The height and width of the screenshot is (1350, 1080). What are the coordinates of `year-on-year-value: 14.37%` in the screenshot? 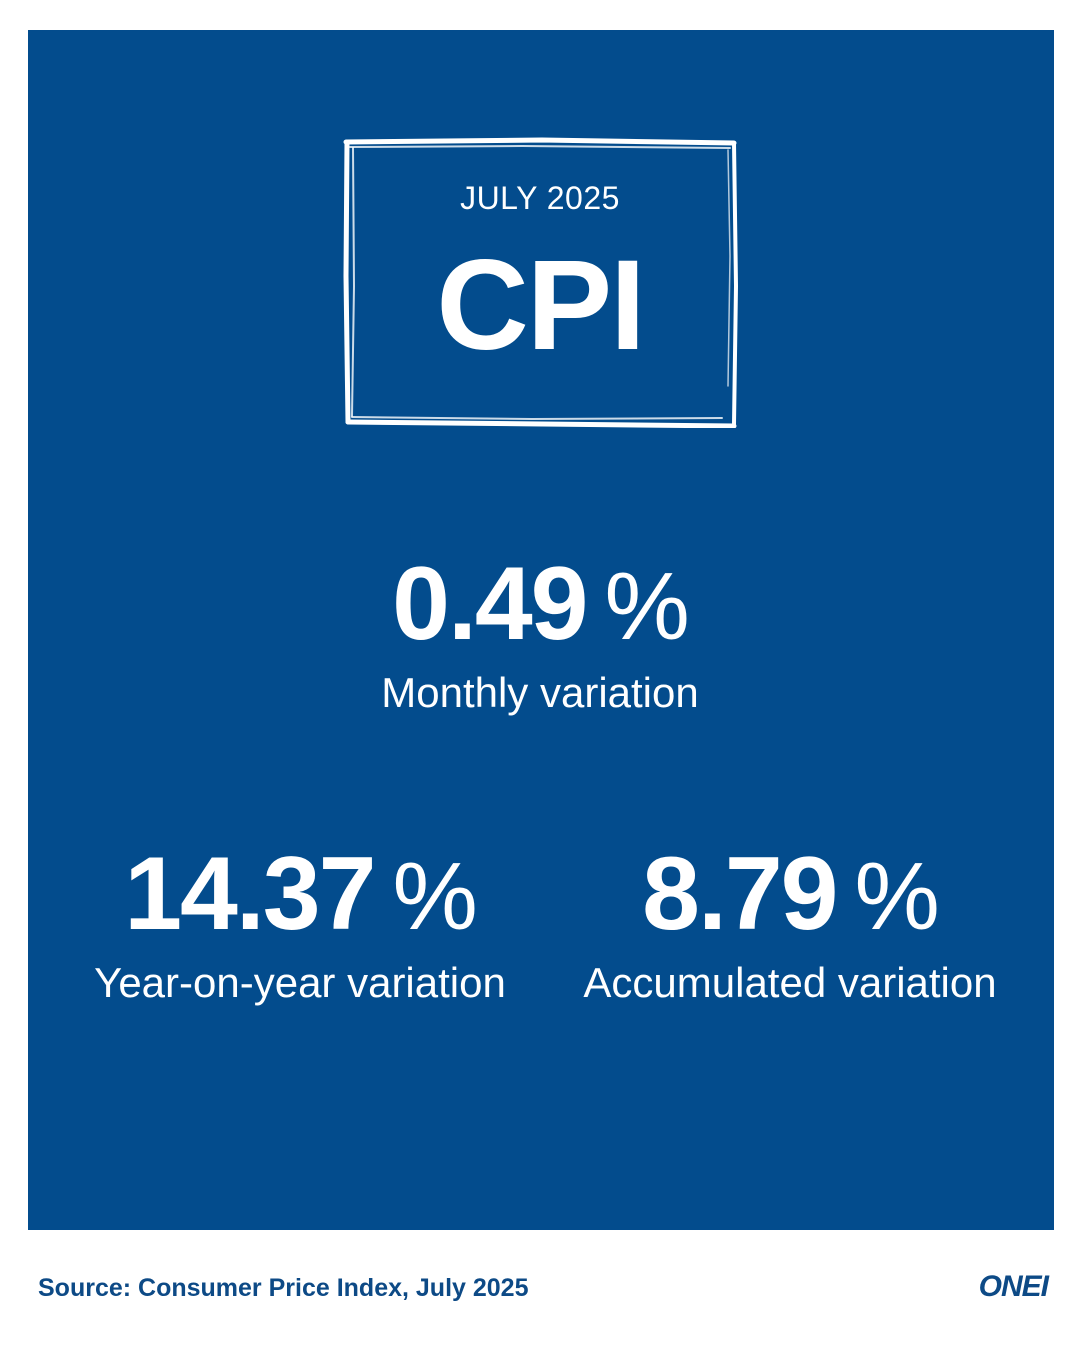 It's located at (300, 894).